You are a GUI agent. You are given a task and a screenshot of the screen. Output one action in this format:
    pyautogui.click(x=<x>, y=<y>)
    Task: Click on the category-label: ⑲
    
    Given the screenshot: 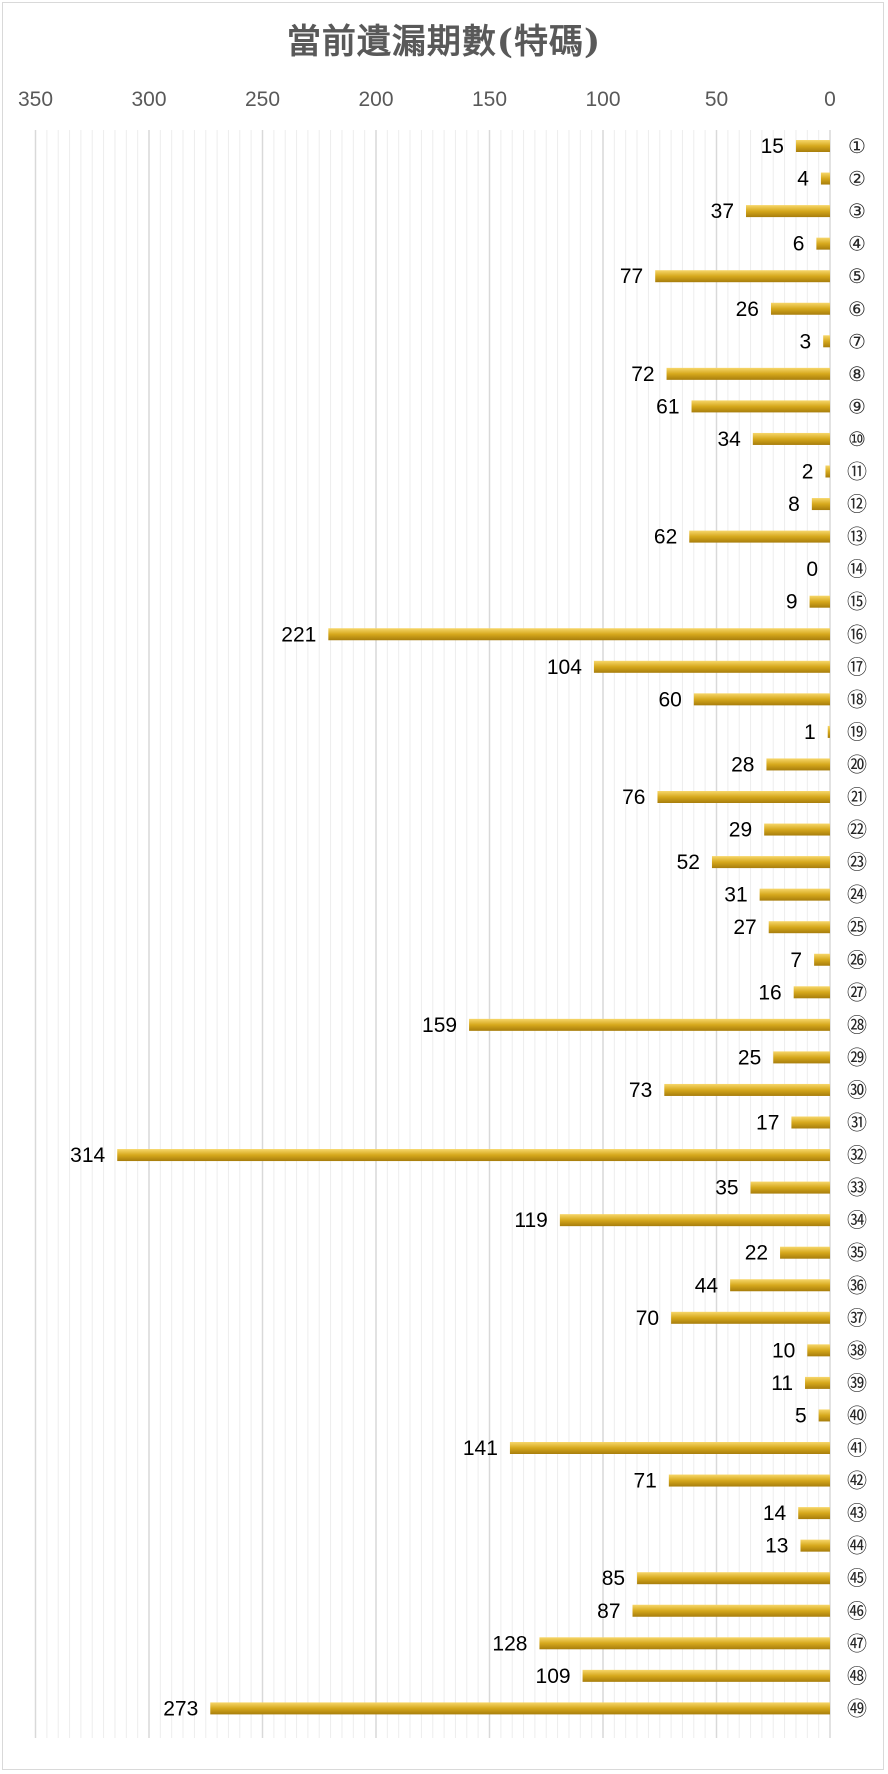 What is the action you would take?
    pyautogui.click(x=857, y=732)
    